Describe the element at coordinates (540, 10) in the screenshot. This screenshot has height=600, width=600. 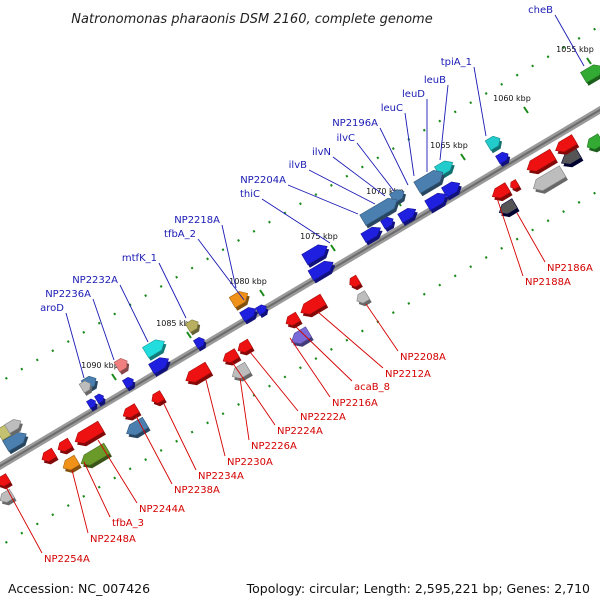
I see `forward-gene-label: cheB` at that location.